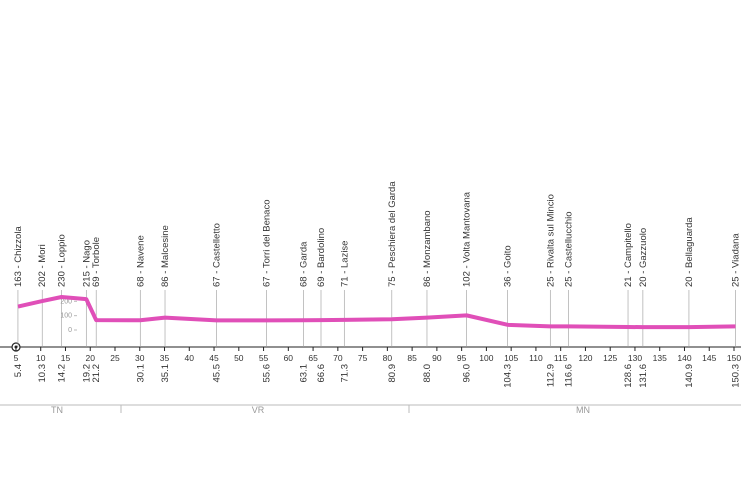 The image size is (741, 486). I want to click on waypoint-label: 71 - Lazise, so click(344, 264).